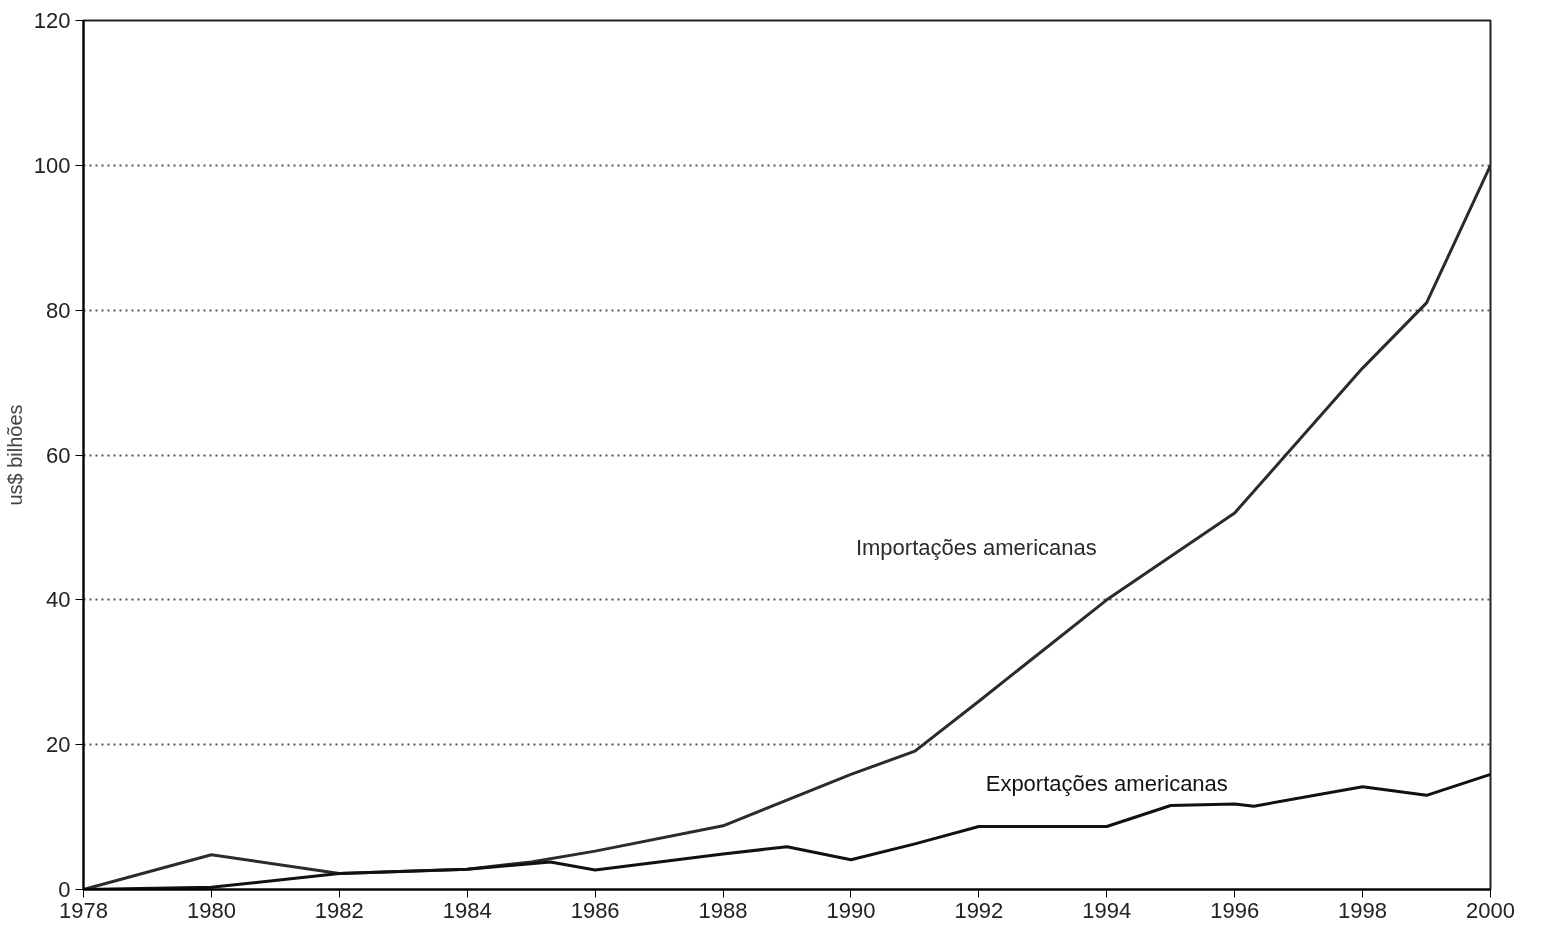 This screenshot has height=936, width=1548. Describe the element at coordinates (14, 455) in the screenshot. I see `y-axis-title: us$ bilhões` at that location.